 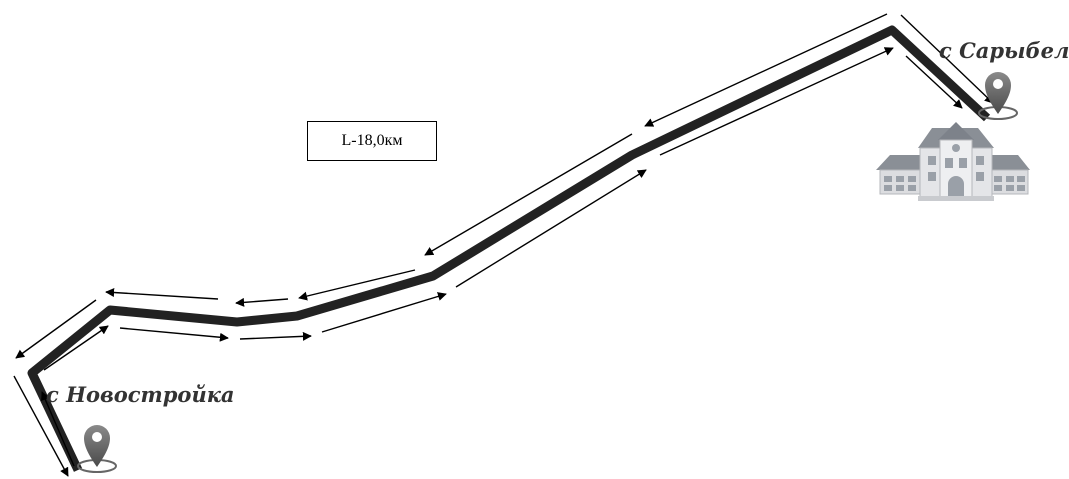 What do you see at coordinates (140, 394) in the screenshot?
I see `start-village-label: с Новостройка` at bounding box center [140, 394].